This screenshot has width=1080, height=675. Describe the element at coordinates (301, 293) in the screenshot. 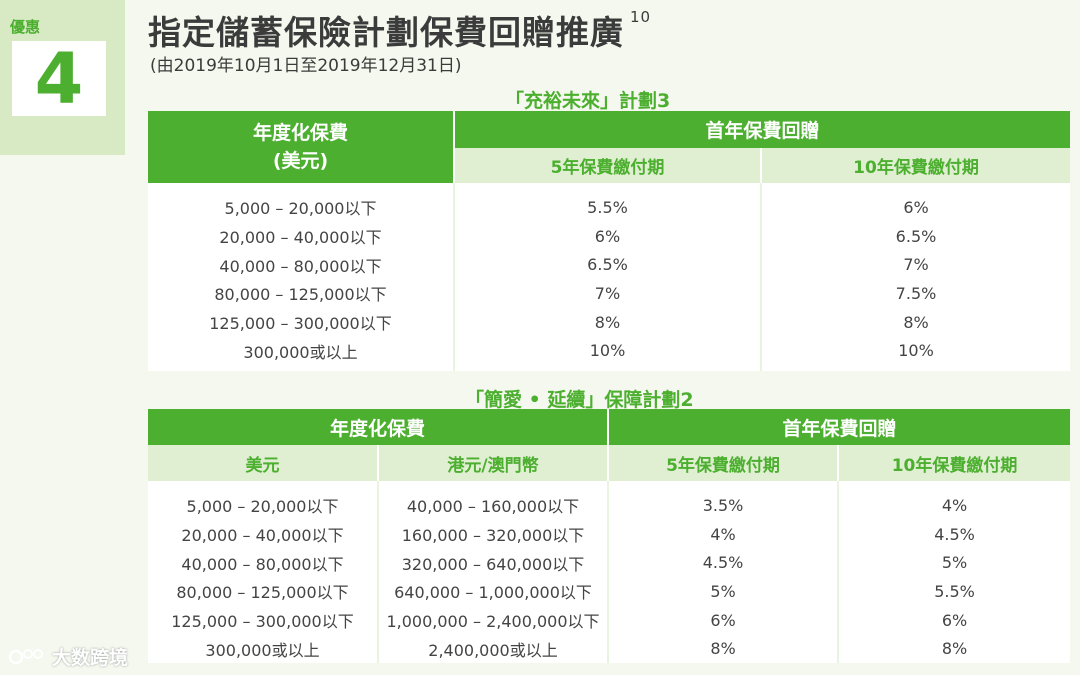

I see `premium-cell: 80,000 – 125,000以下` at that location.